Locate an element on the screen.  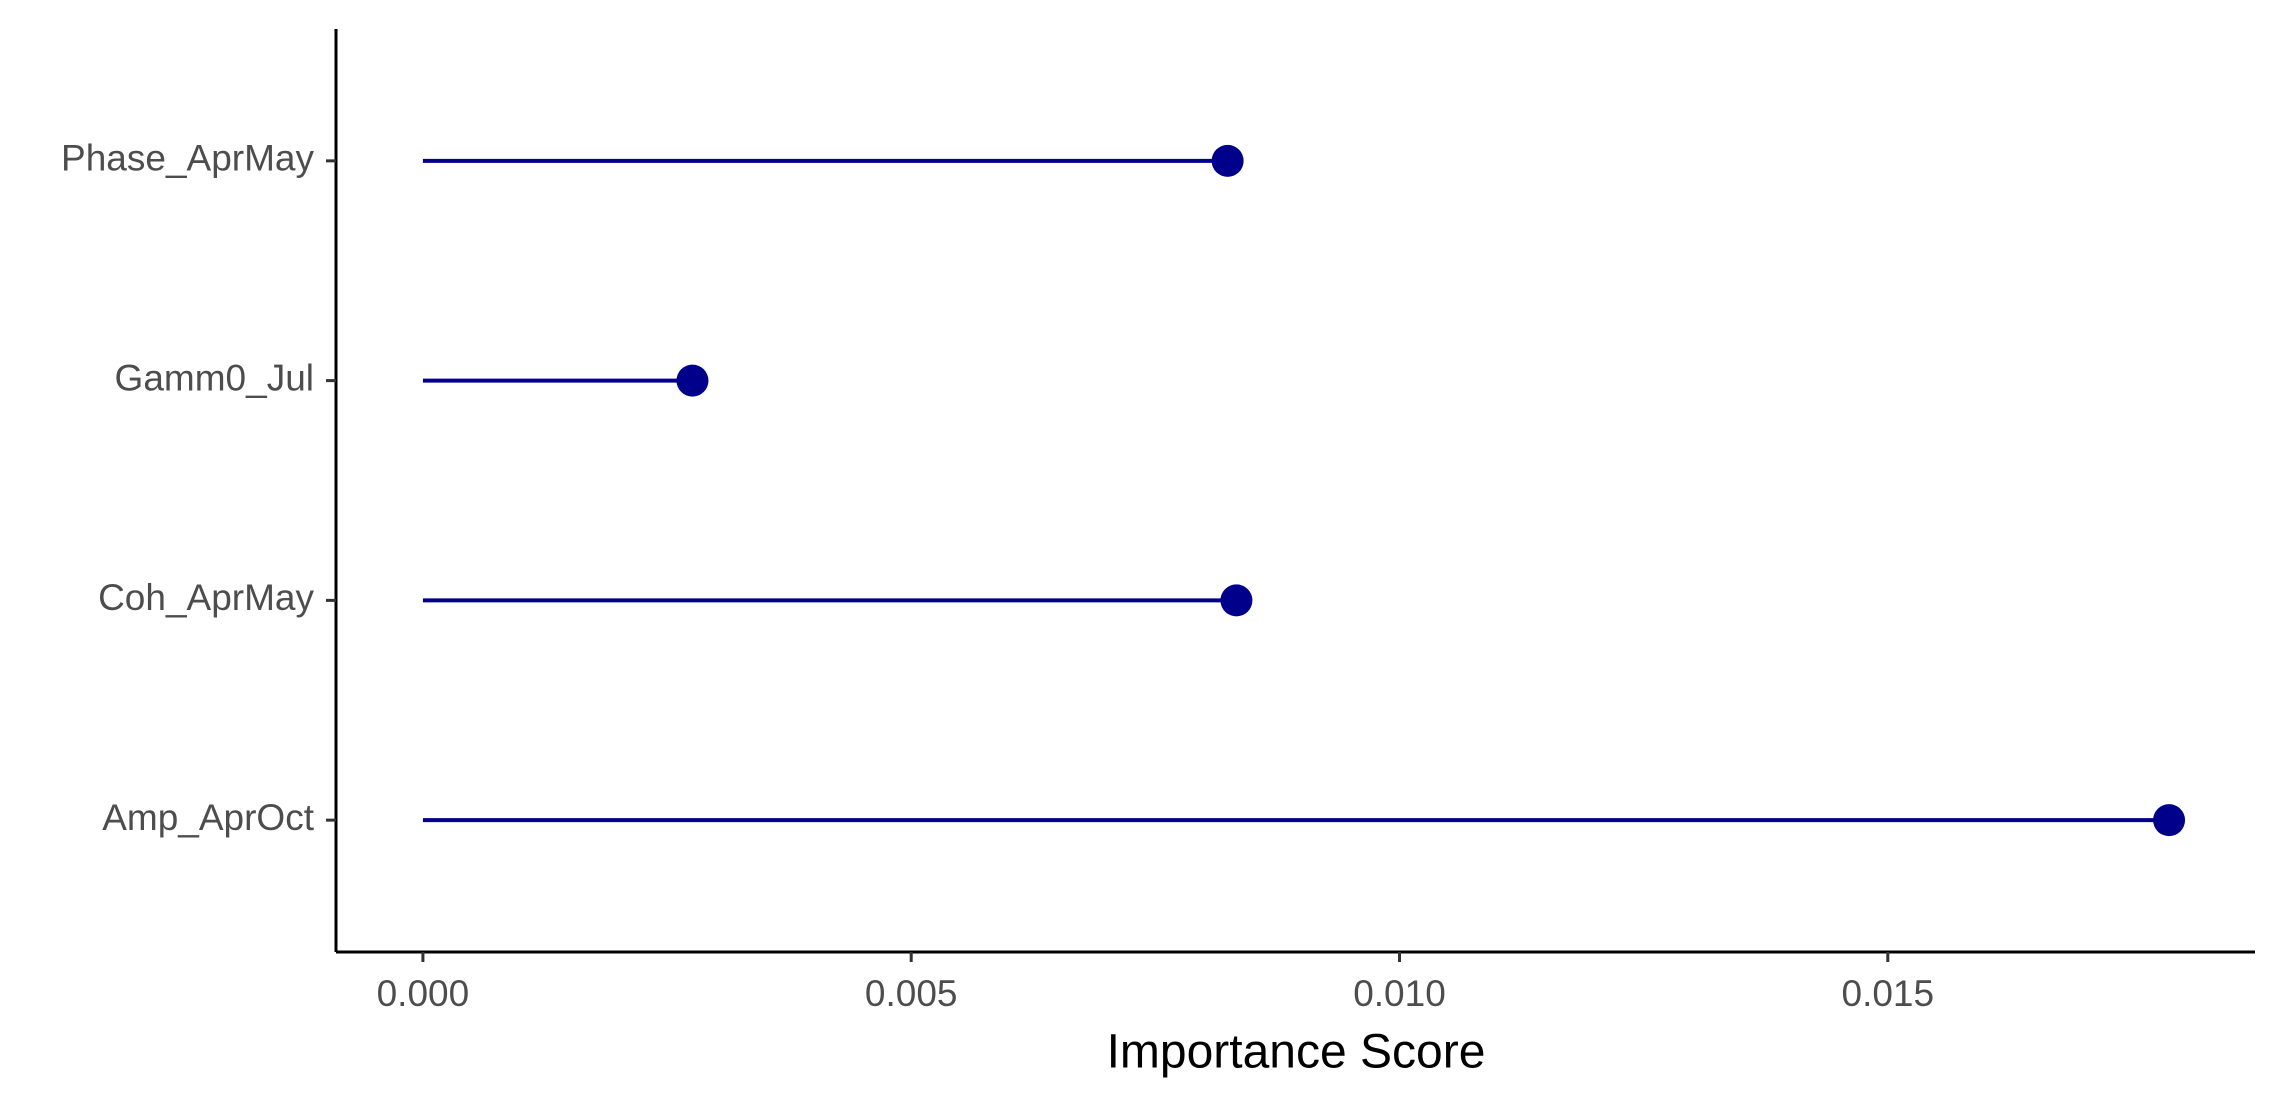
x-axis-title: Importance Score is located at coordinates (1296, 1052).